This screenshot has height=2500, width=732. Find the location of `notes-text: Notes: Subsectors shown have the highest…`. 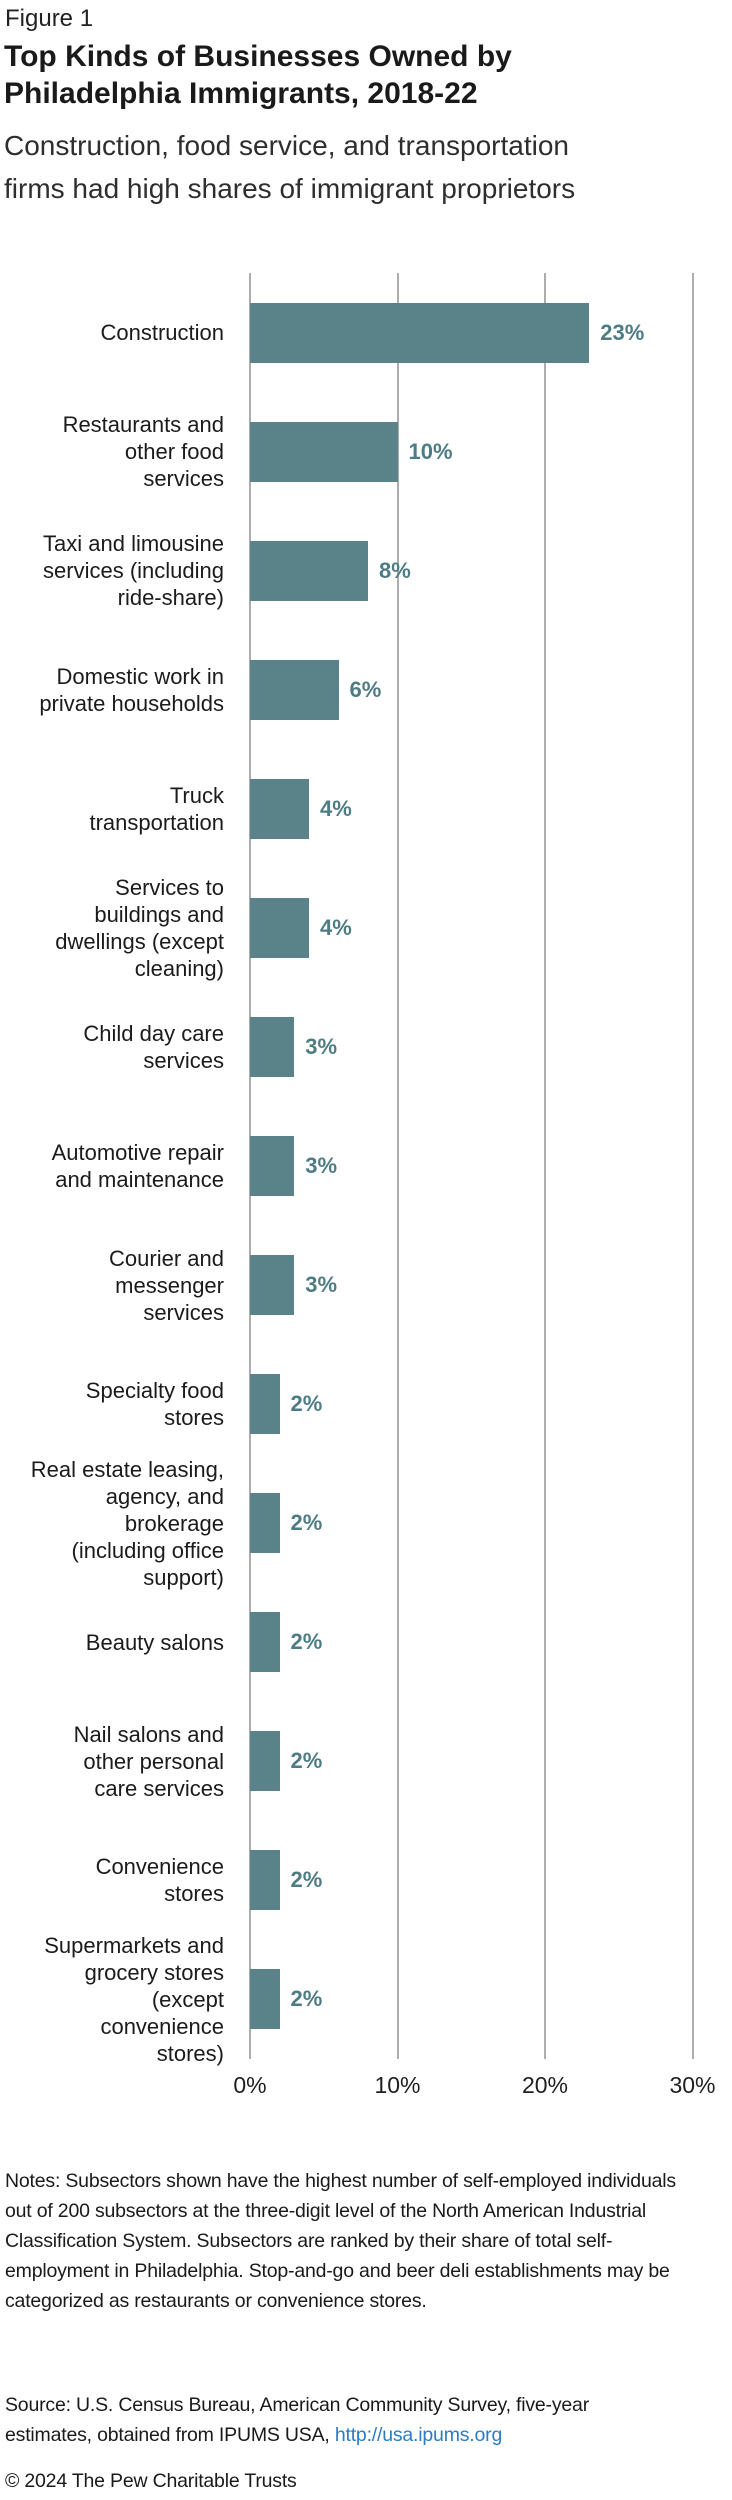

notes-text: Notes: Subsectors shown have the highest… is located at coordinates (340, 2241).